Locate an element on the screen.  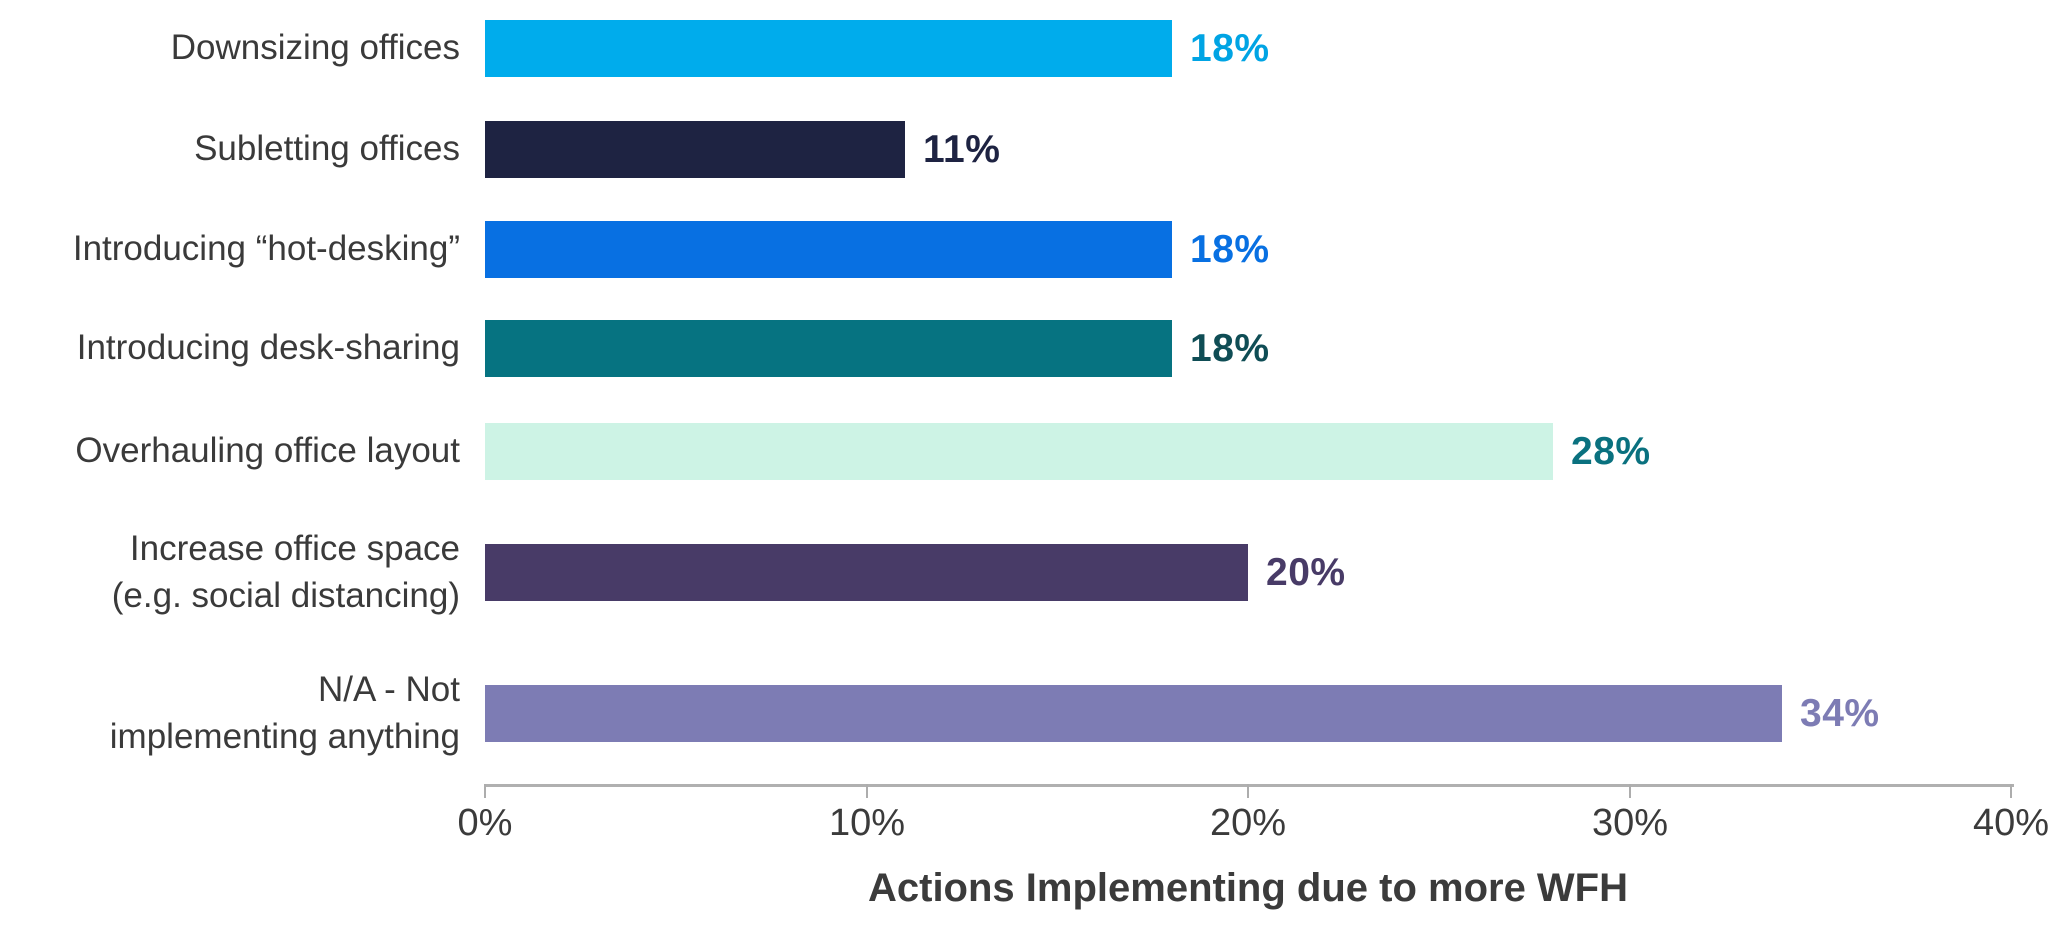
category-label: Subletting offices is located at coordinates (327, 149).